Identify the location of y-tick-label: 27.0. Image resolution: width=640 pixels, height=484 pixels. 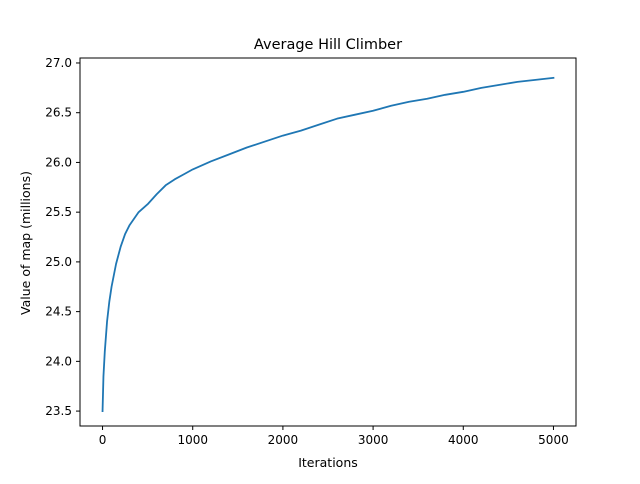
(58, 63).